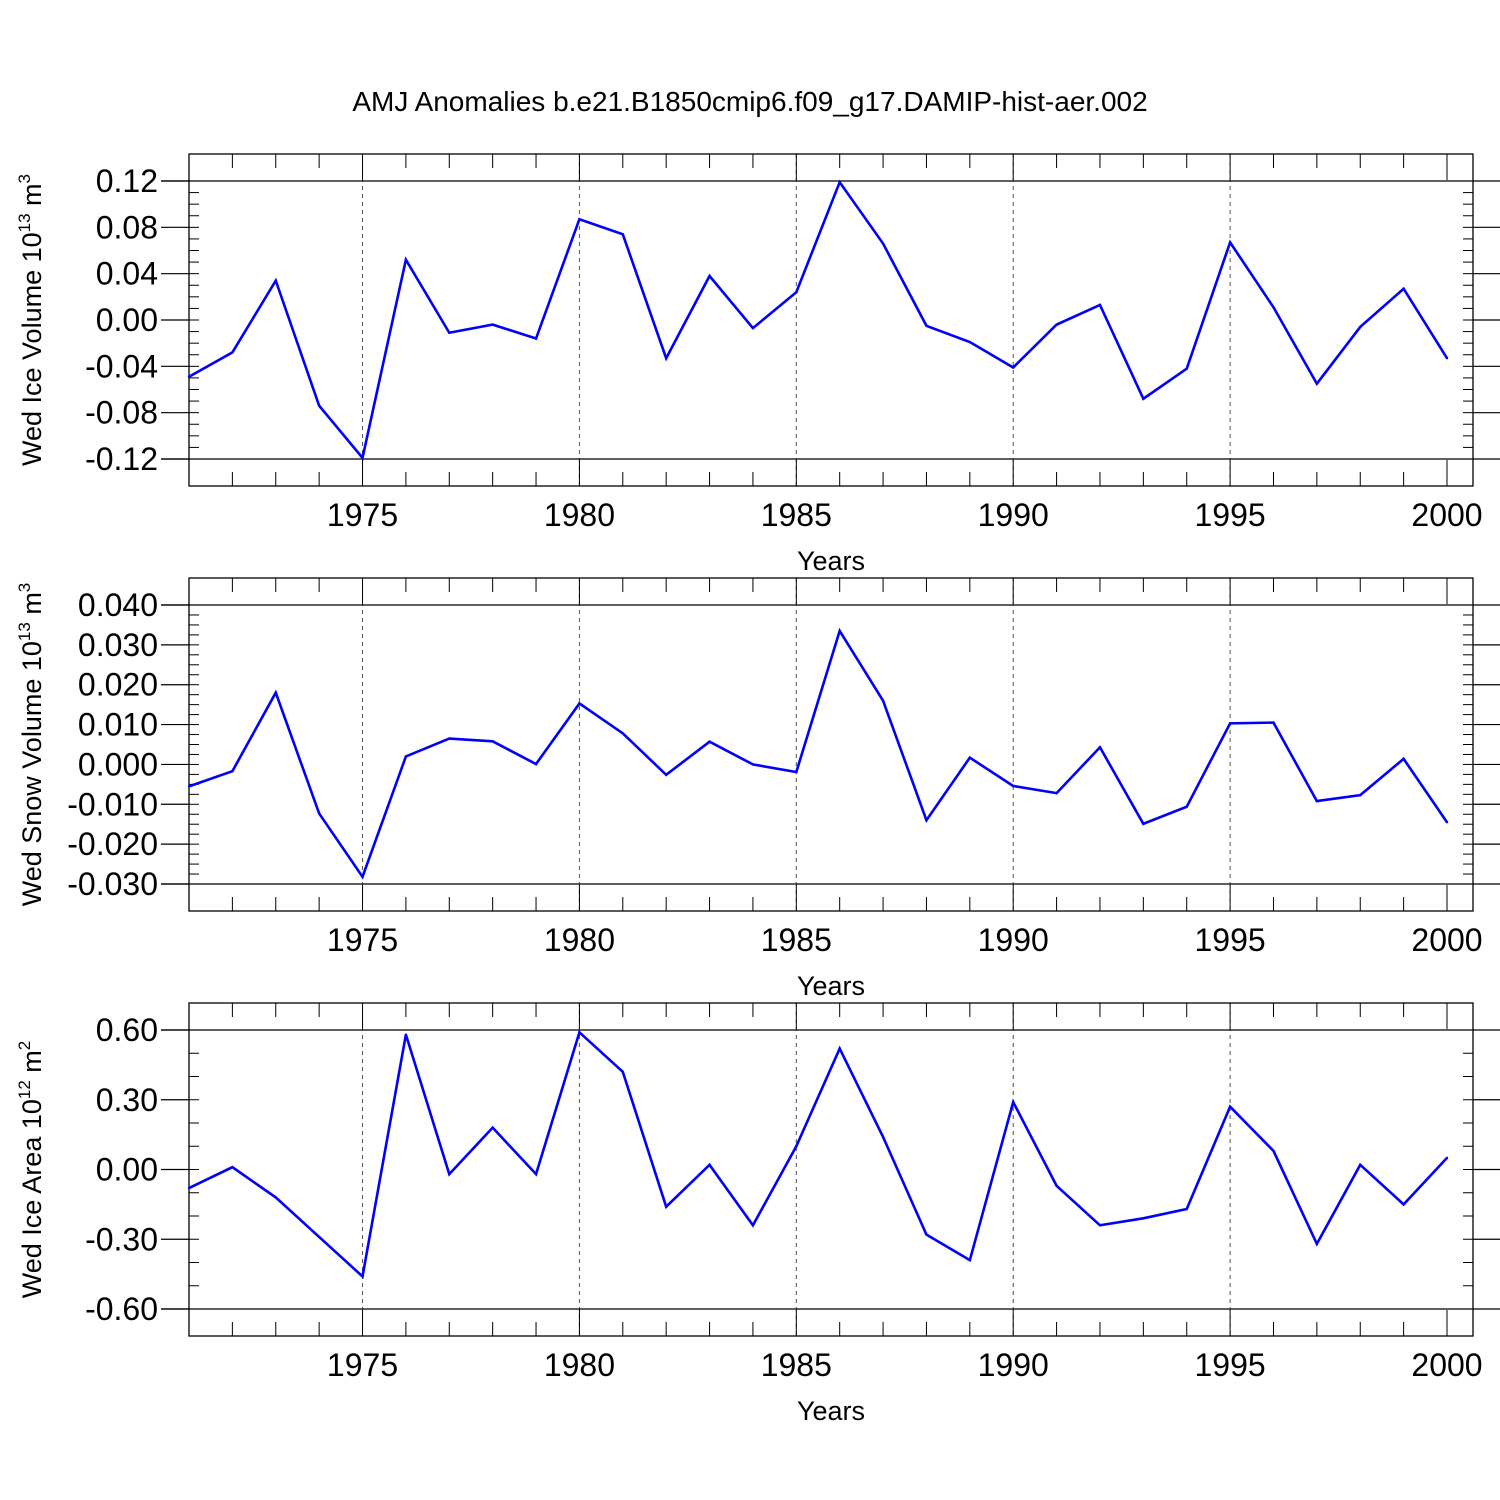 This screenshot has height=1500, width=1500. Describe the element at coordinates (127, 227) in the screenshot. I see `y-tick-label: 0.08` at that location.